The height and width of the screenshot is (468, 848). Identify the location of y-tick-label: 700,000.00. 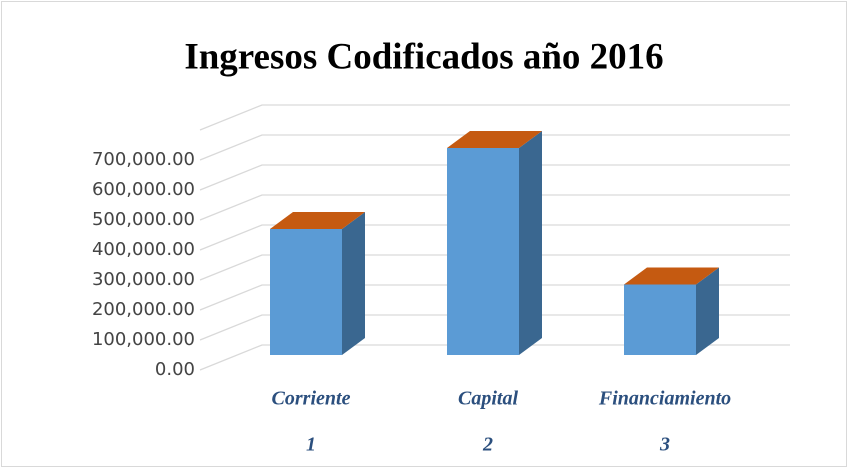
(143, 159).